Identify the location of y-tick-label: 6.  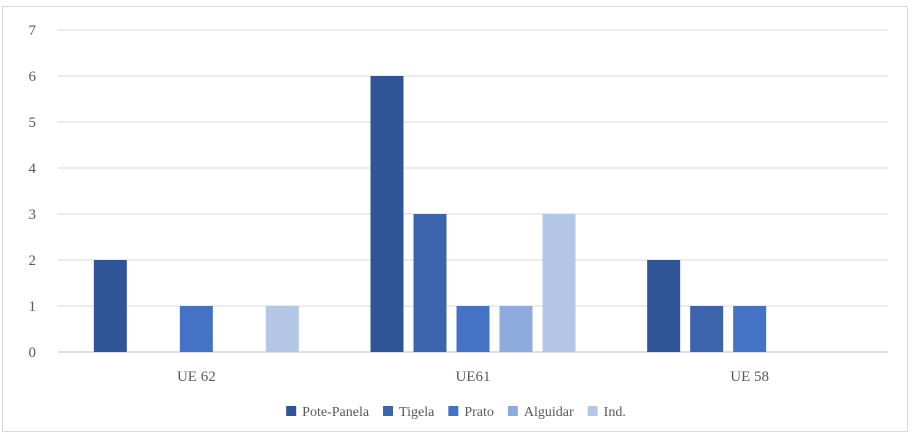
(33, 77).